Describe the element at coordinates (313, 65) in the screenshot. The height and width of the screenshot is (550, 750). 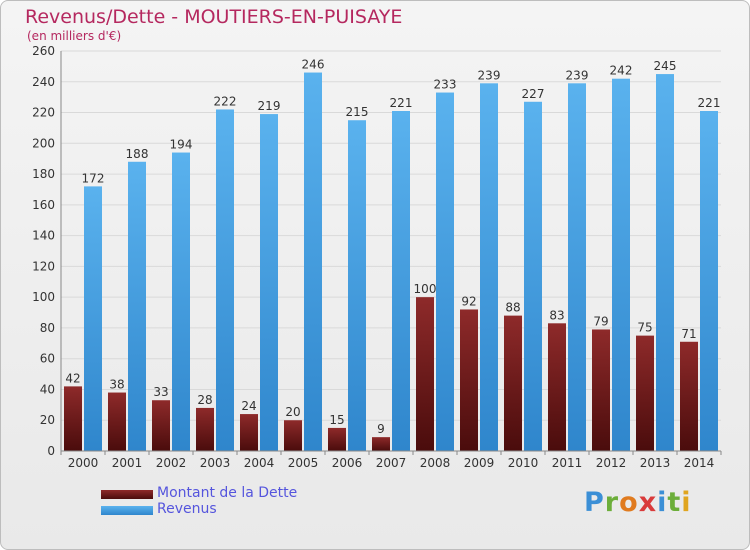
I see `data-label-revenus-2005: 246` at that location.